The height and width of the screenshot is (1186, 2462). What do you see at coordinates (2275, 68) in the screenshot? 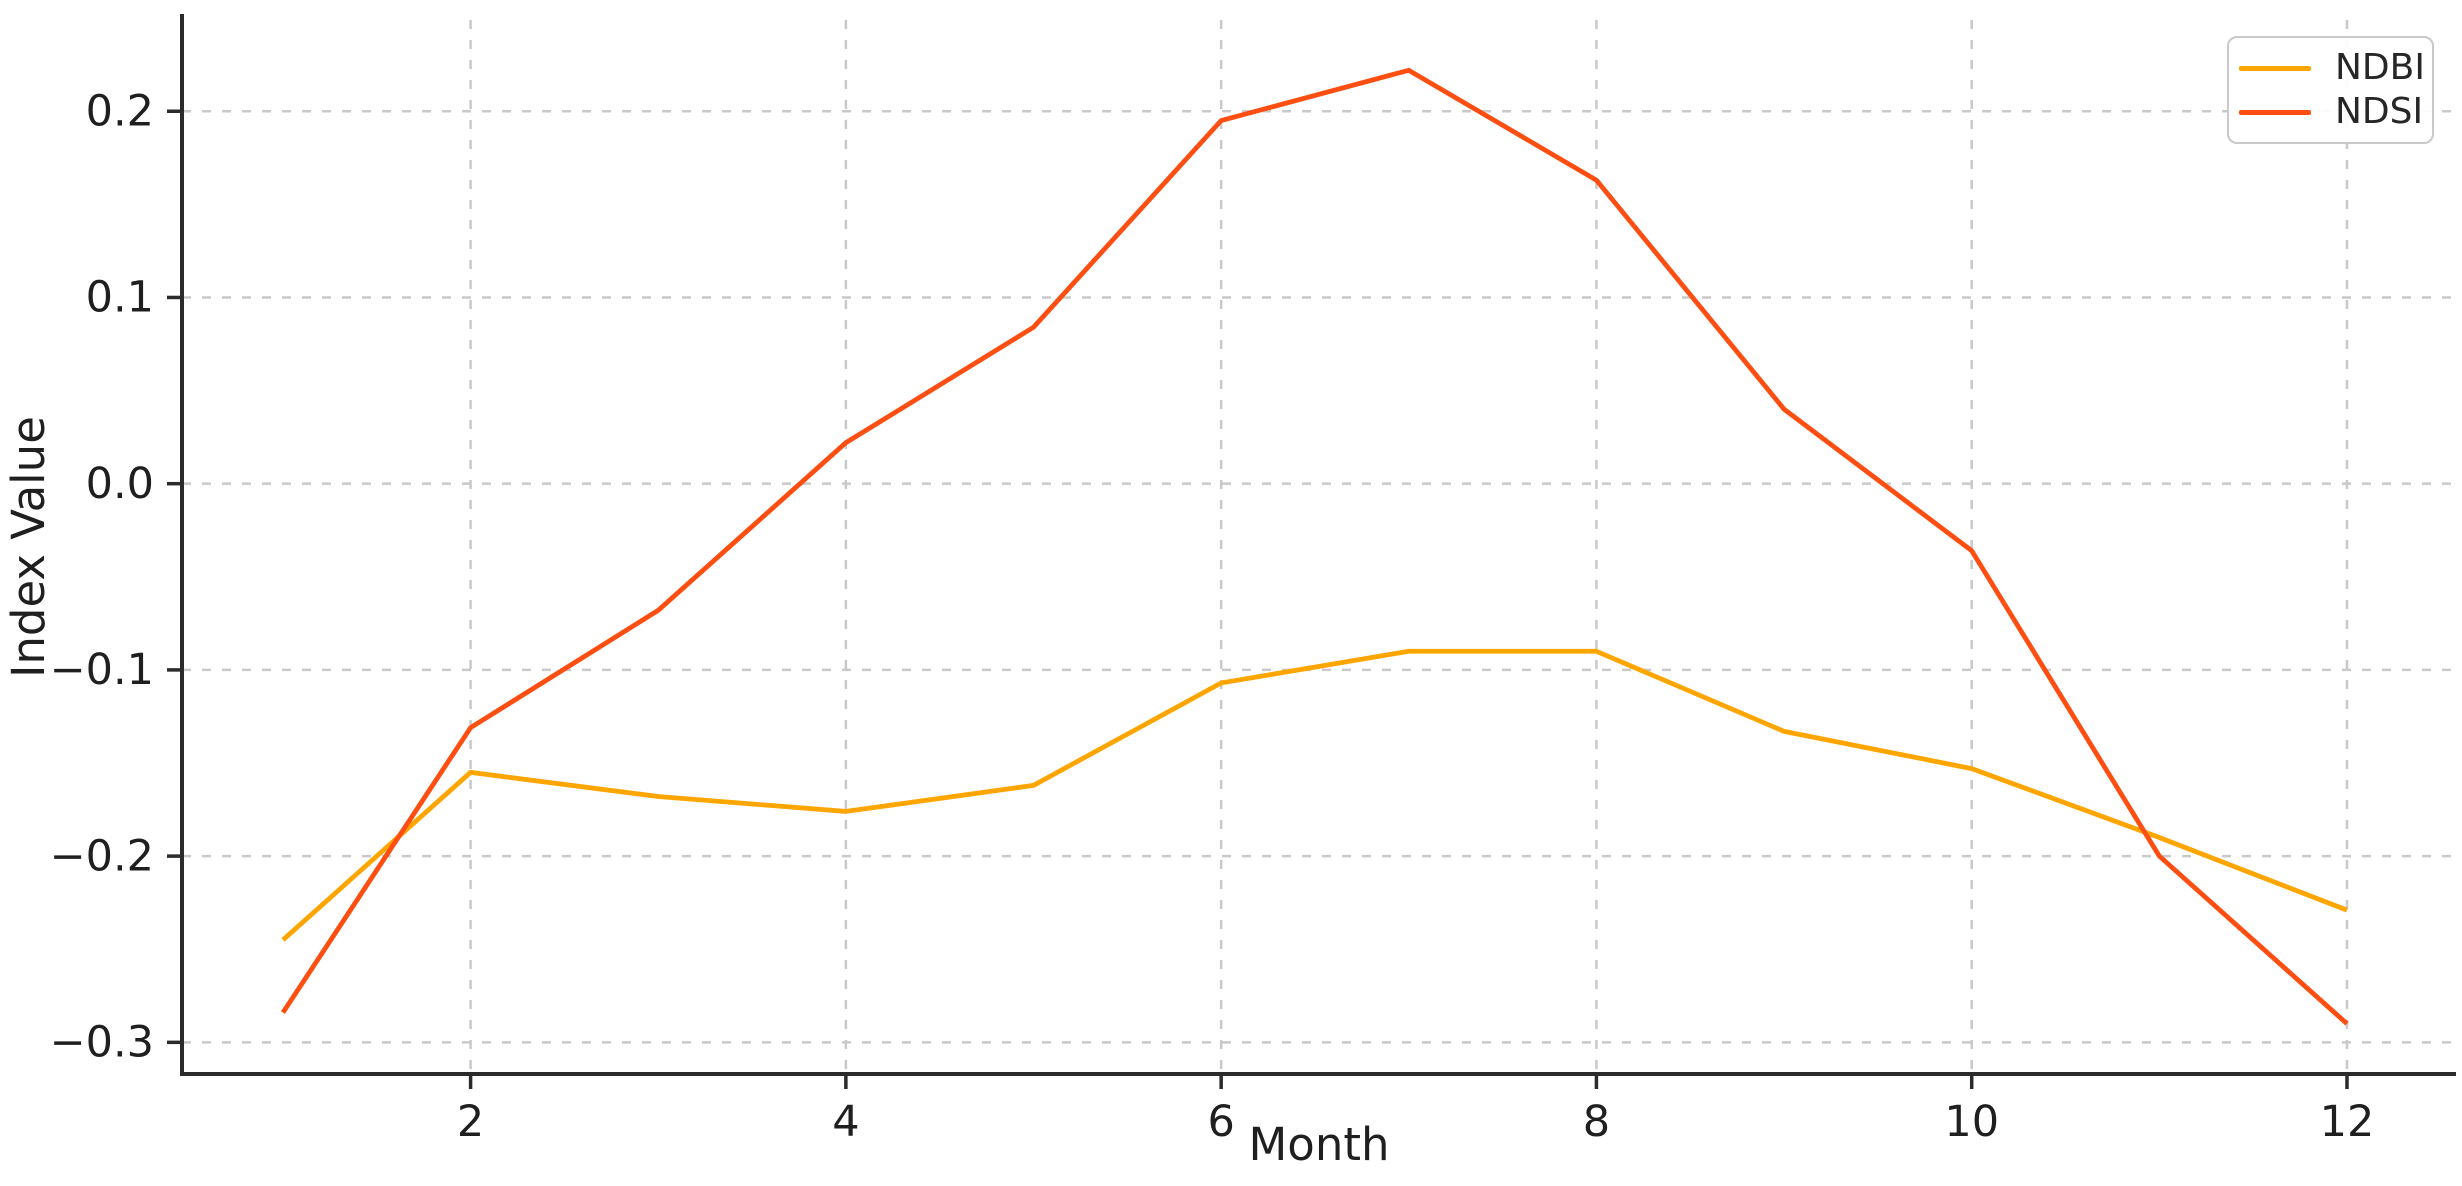
I see `legend-line-ndbi-icon` at bounding box center [2275, 68].